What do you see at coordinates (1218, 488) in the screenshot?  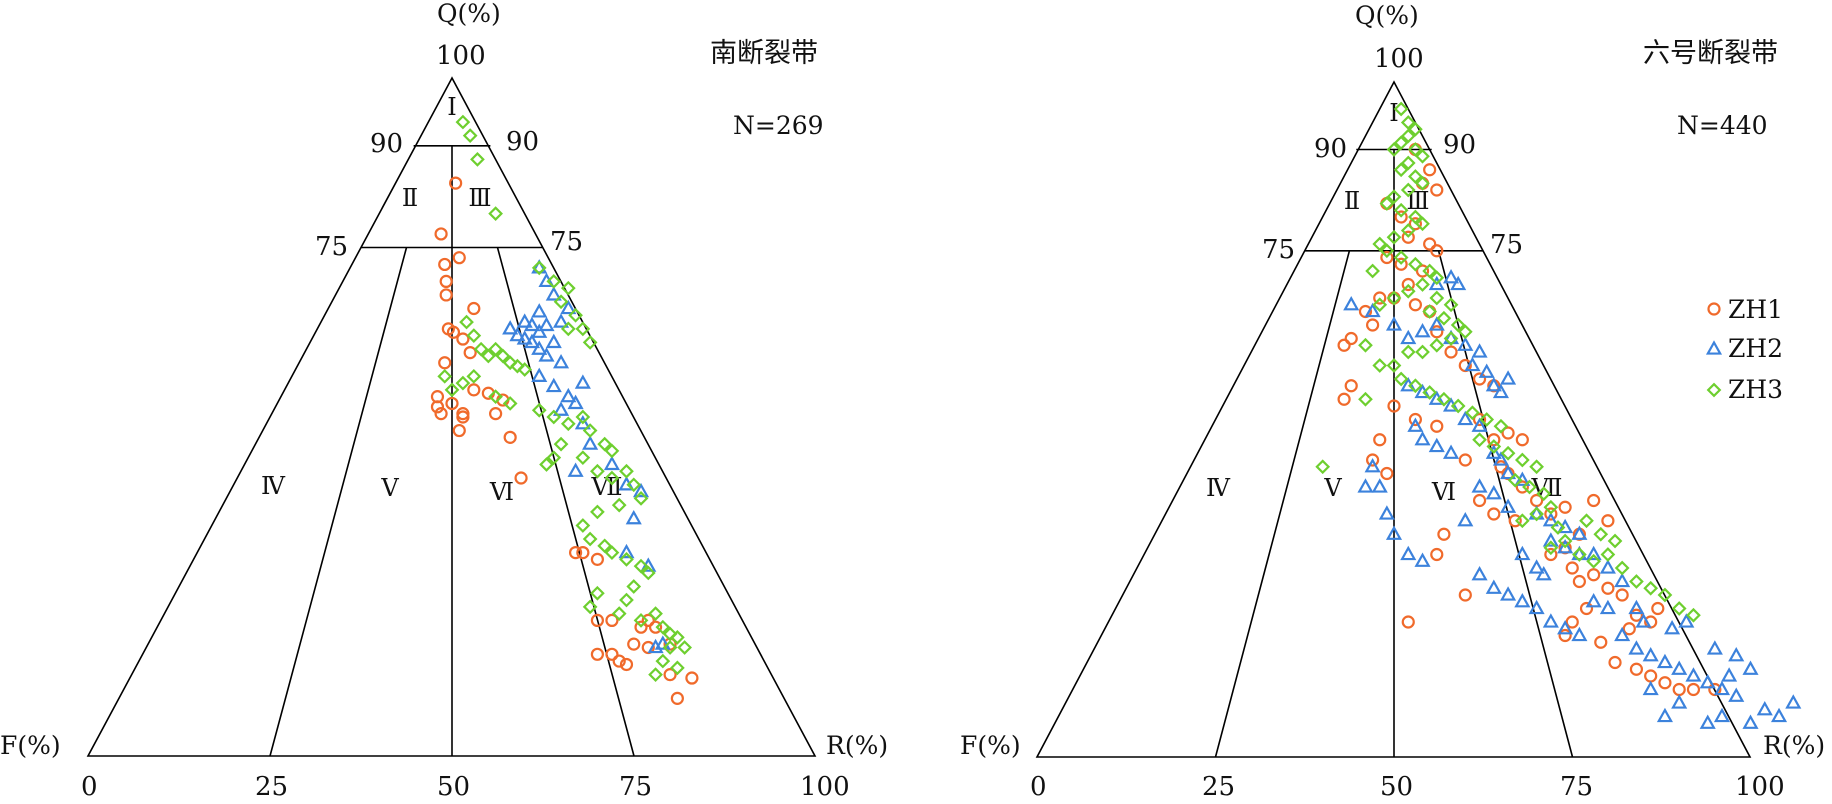 I see `zone-label-4: Ⅳ` at bounding box center [1218, 488].